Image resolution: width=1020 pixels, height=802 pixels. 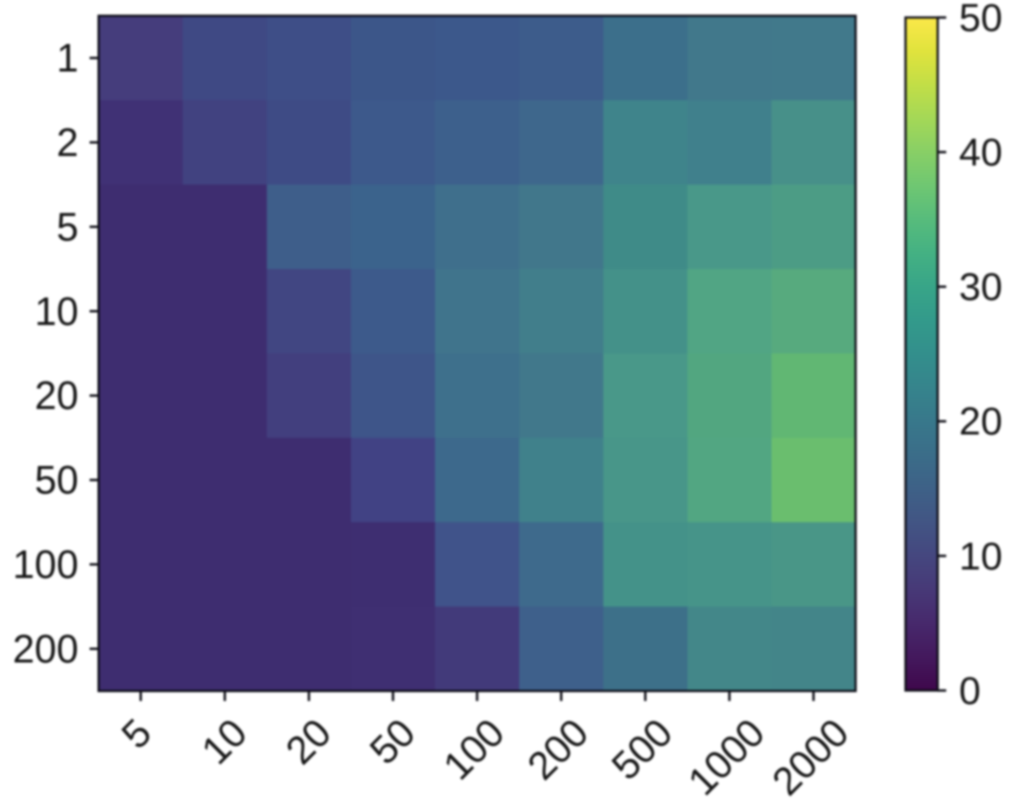 What do you see at coordinates (68, 59) in the screenshot?
I see `svg-text: 1` at bounding box center [68, 59].